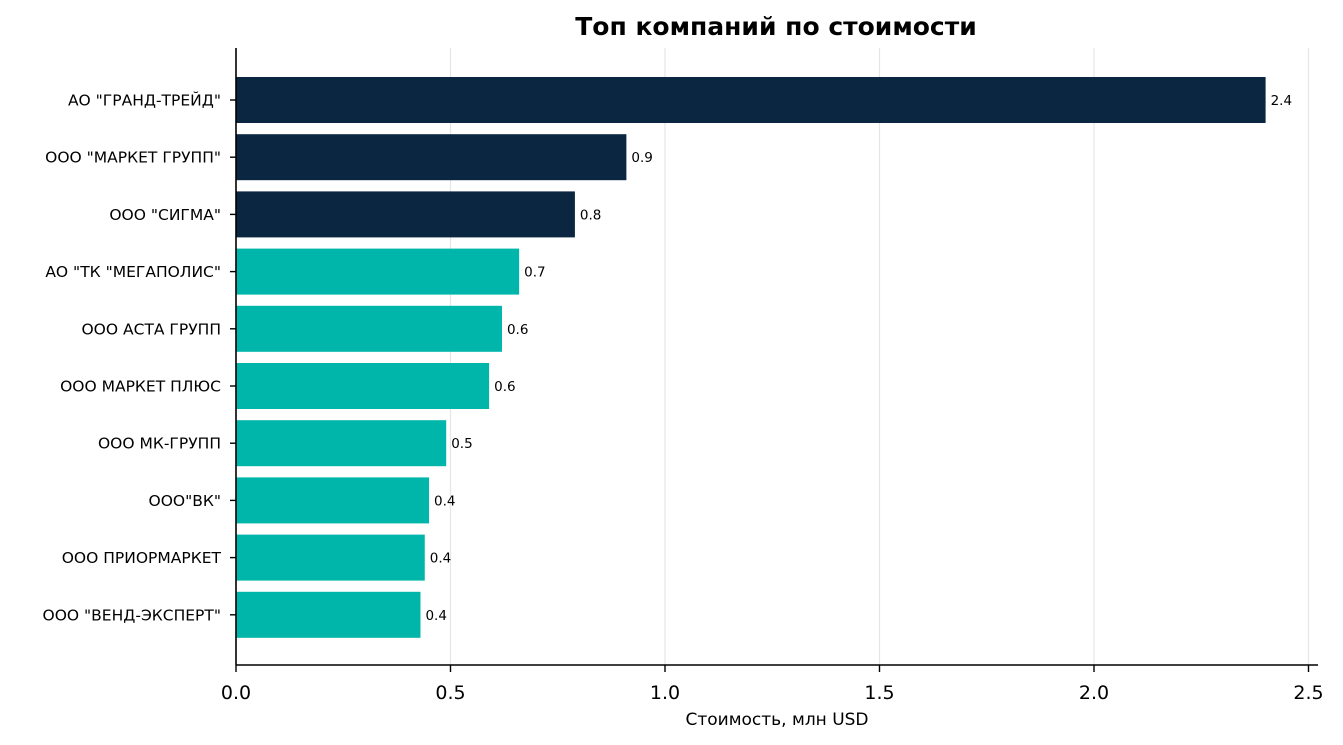 The height and width of the screenshot is (745, 1343). I want to click on bar-value-label: 0.5, so click(461, 444).